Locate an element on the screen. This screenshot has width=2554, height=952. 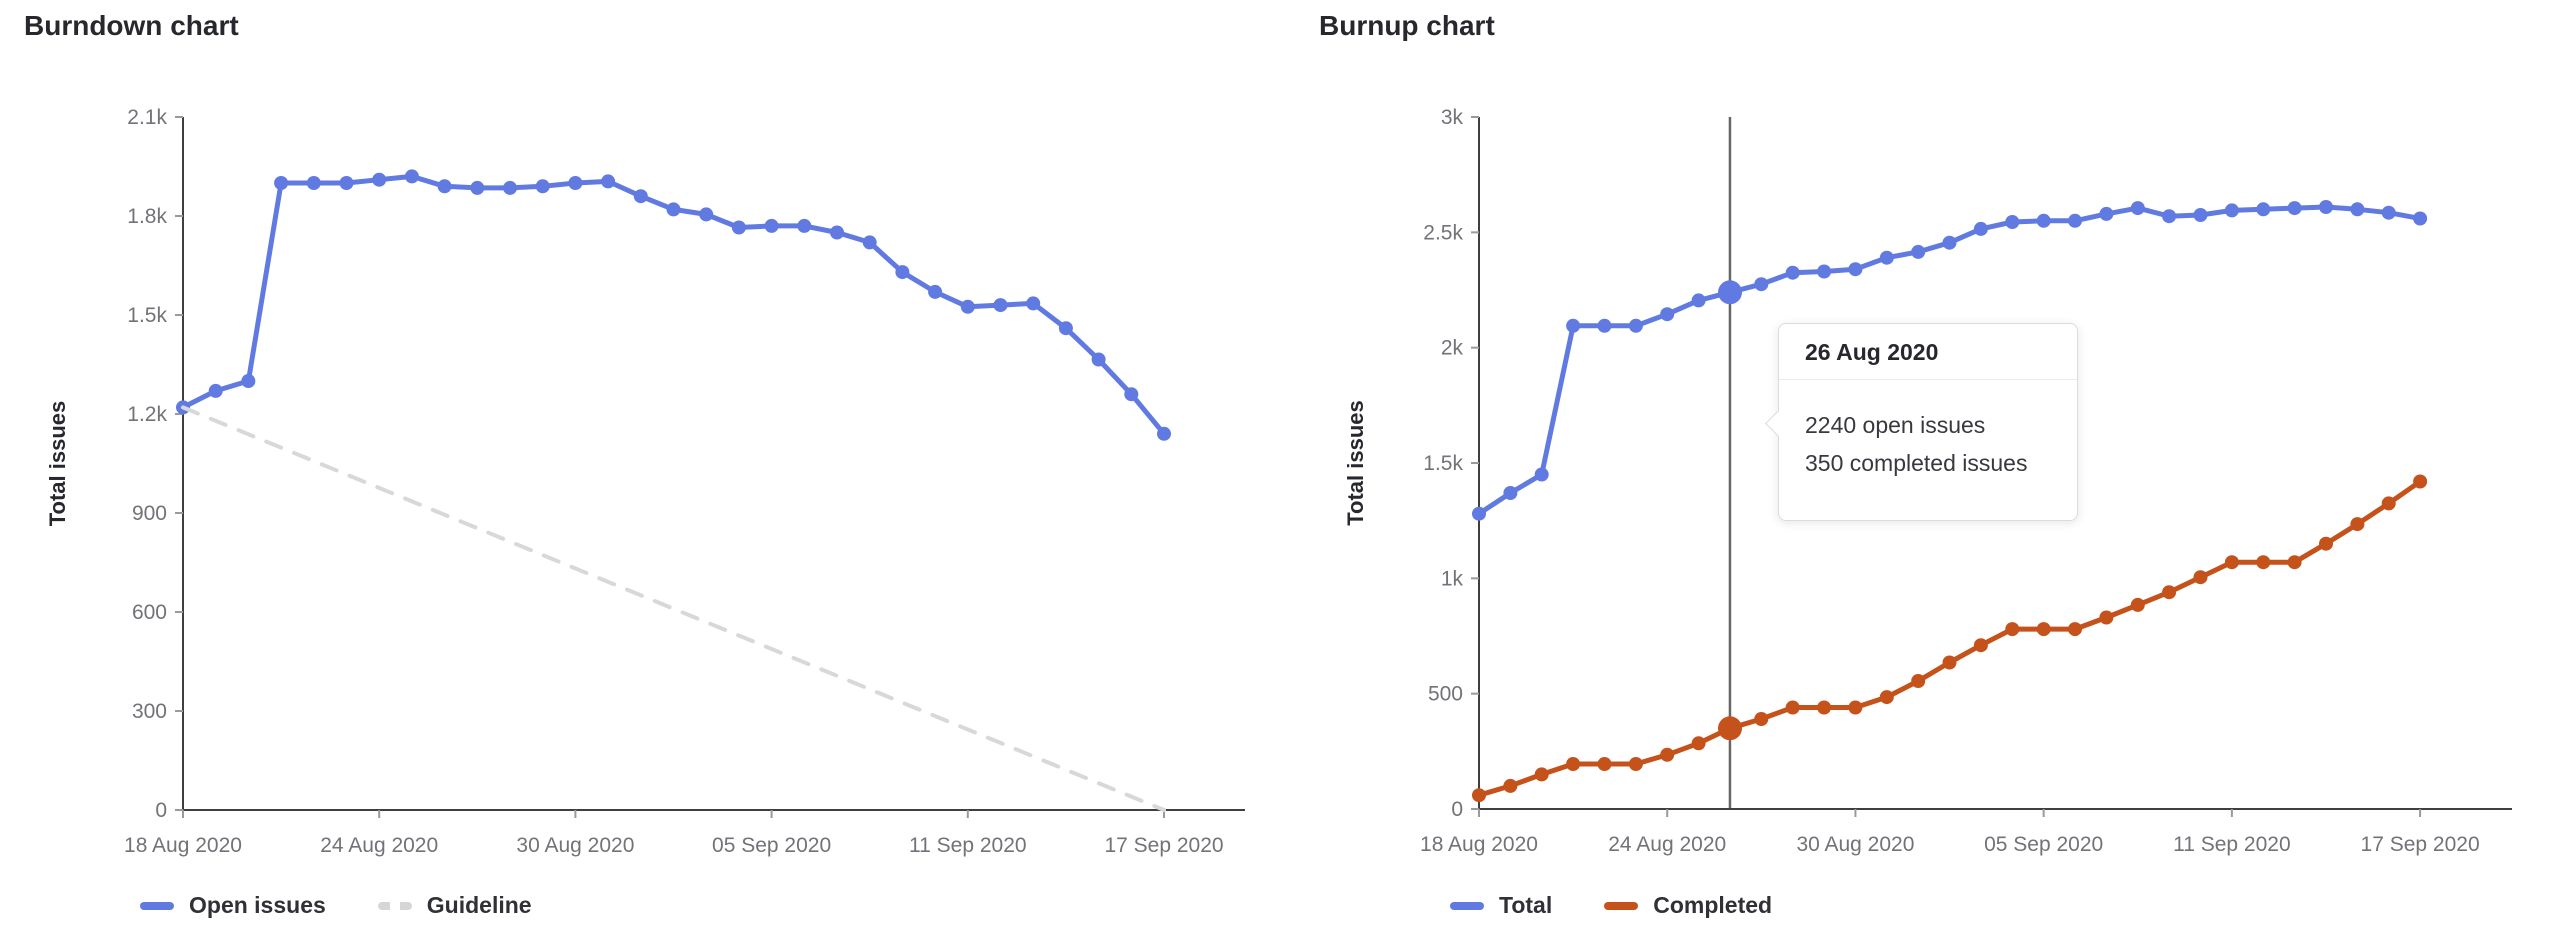
legend-item-open-issues: Open issues is located at coordinates (233, 905).